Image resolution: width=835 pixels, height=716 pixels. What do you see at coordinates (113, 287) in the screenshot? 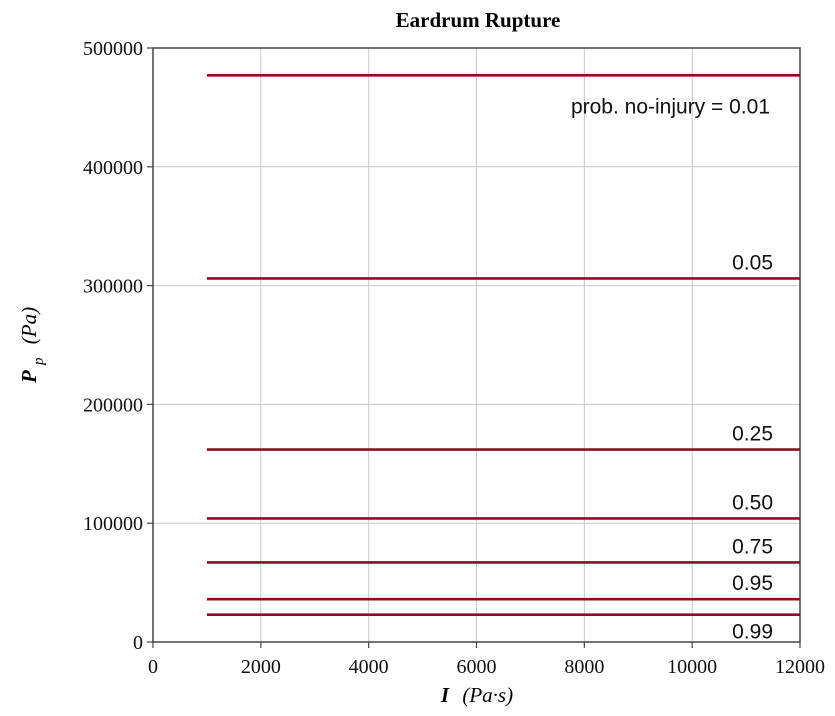
I see `y-tick-label: 300000` at bounding box center [113, 287].